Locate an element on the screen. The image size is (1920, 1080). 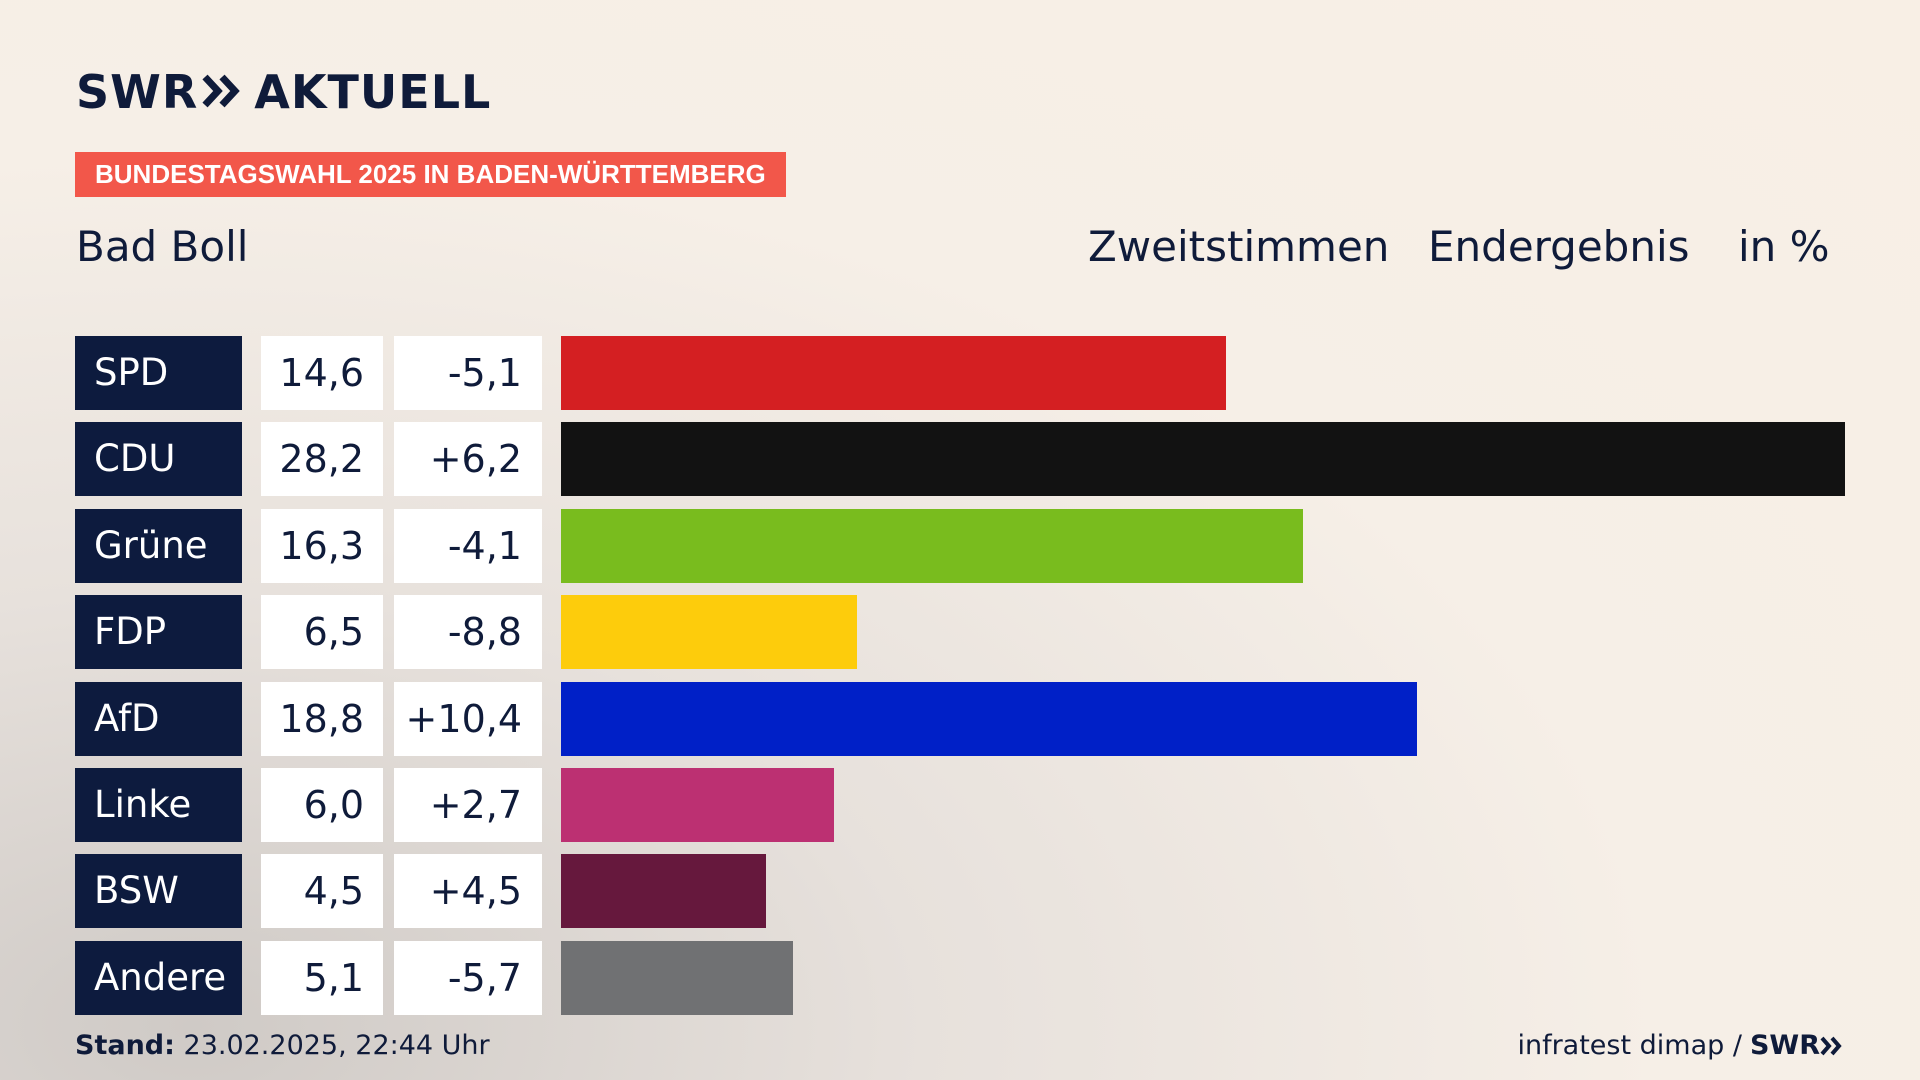
result-row: Andere 5,1 -5,7 is located at coordinates (960, 977).